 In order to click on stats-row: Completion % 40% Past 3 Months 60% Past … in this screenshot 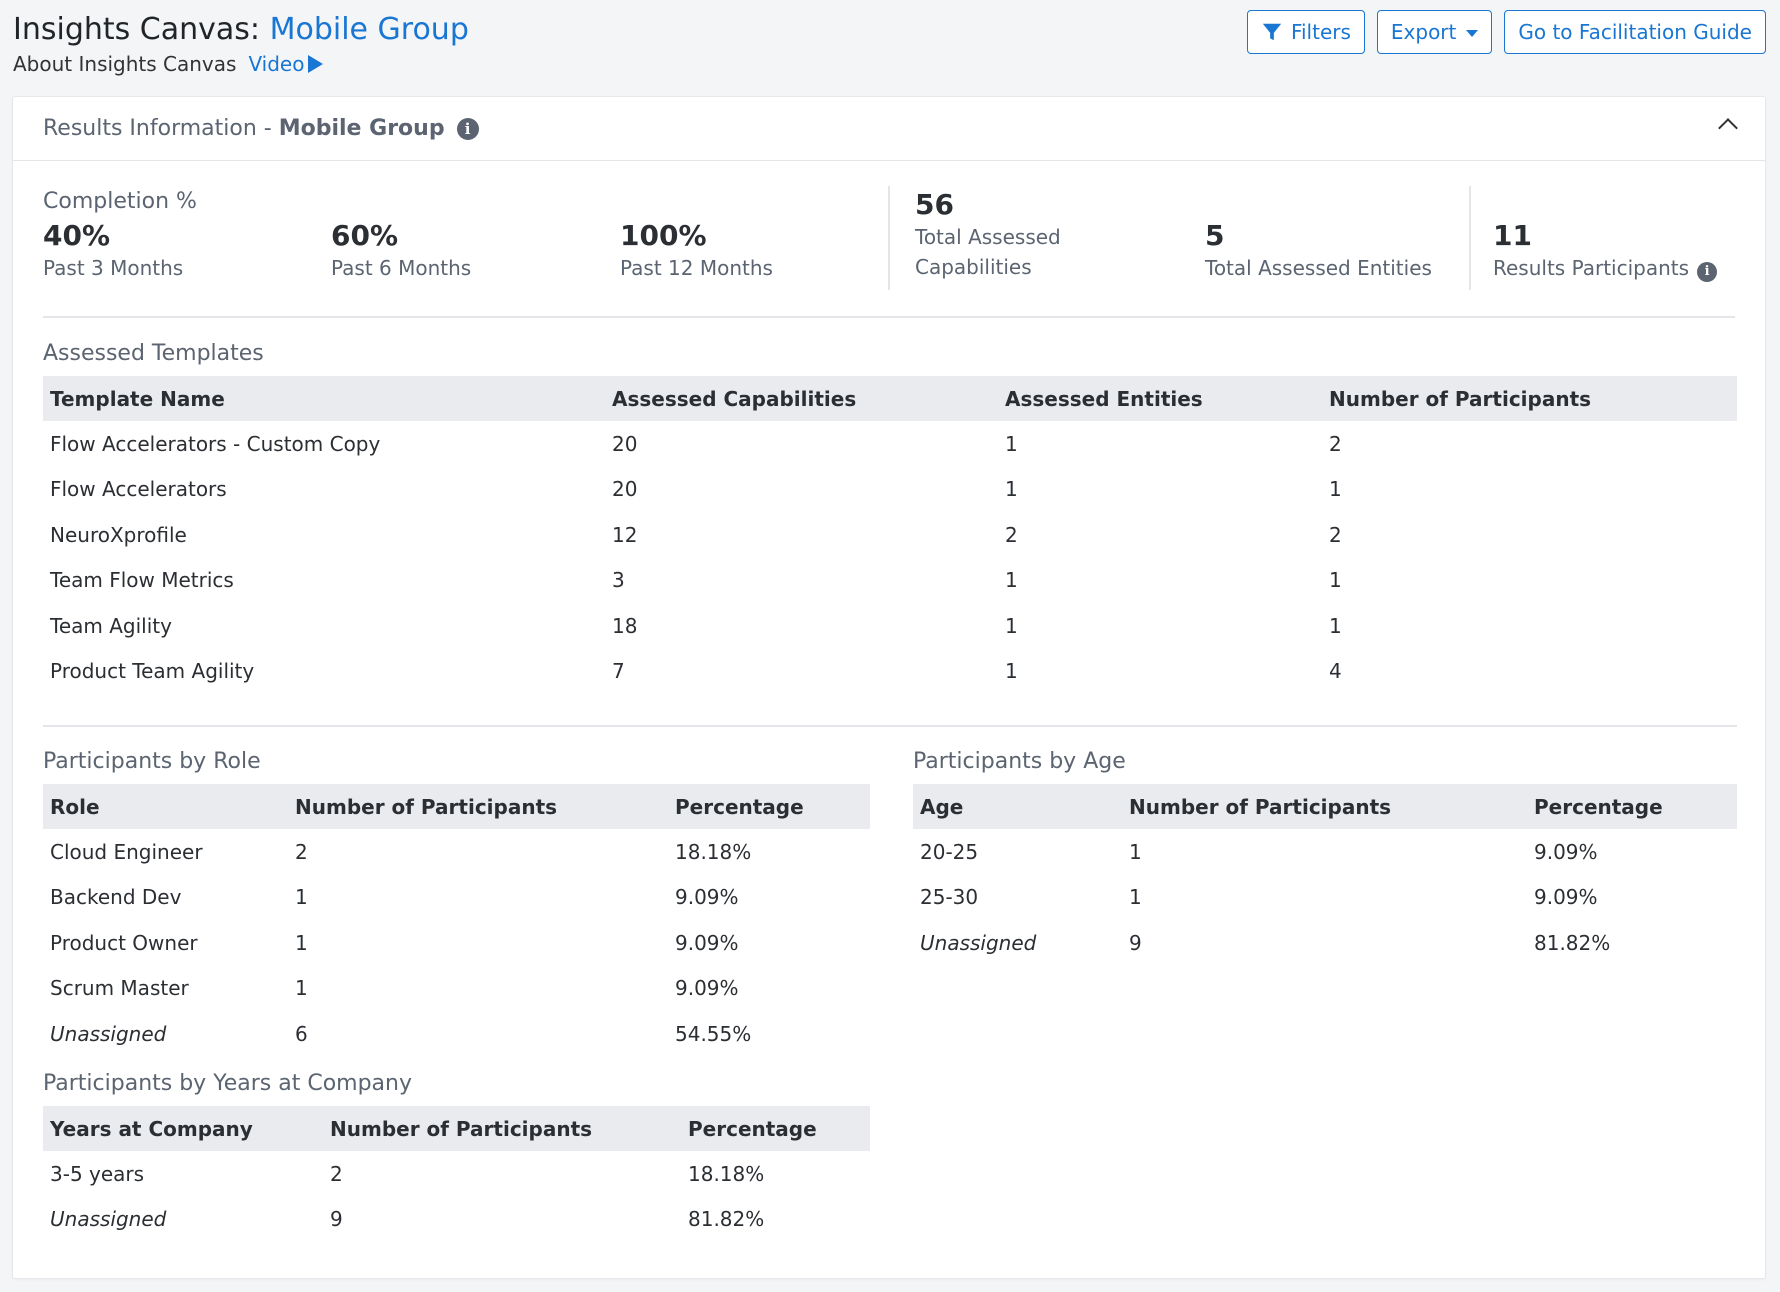, I will do `click(889, 239)`.